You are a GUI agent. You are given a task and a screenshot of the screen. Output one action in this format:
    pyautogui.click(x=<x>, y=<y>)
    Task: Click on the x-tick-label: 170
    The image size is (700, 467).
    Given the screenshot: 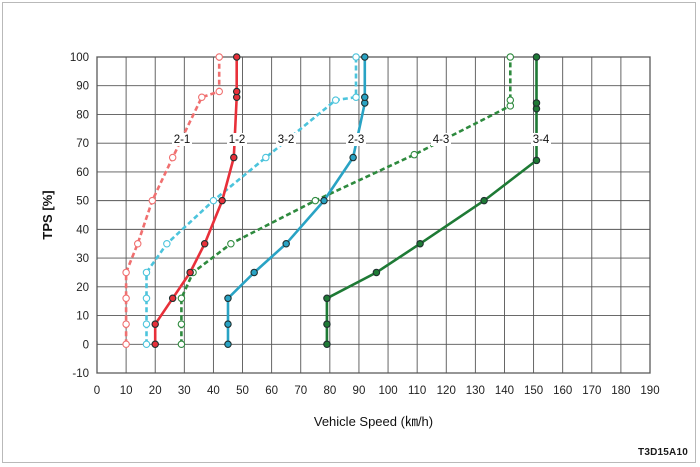 What is the action you would take?
    pyautogui.click(x=591, y=391)
    